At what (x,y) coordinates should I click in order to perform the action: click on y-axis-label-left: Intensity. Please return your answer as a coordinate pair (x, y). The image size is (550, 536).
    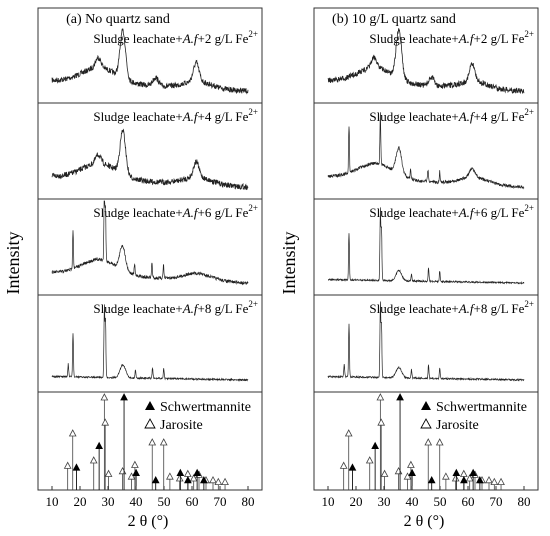
    Looking at the image, I should click on (13, 263).